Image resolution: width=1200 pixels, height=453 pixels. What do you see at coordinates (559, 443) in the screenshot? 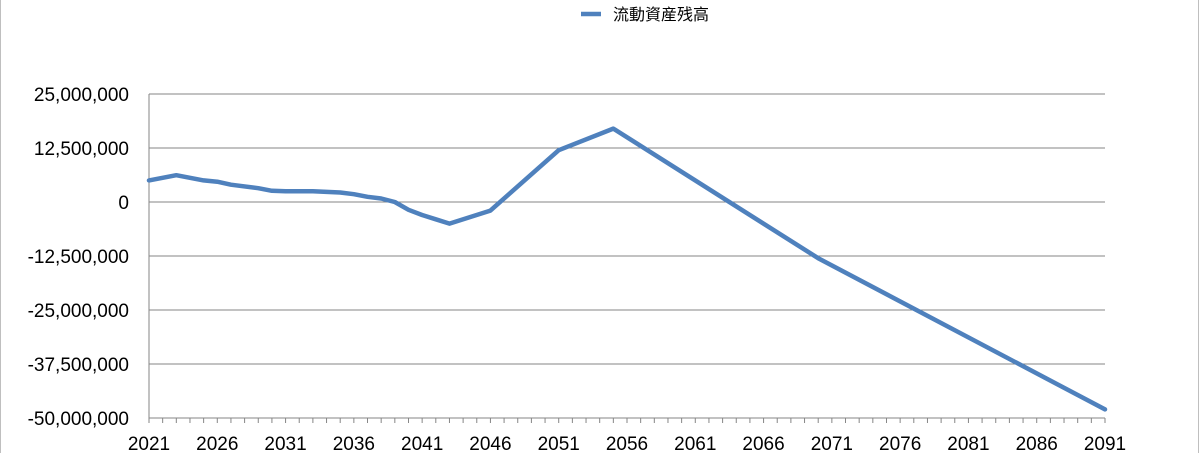
I see `x-tick-label: 2051` at bounding box center [559, 443].